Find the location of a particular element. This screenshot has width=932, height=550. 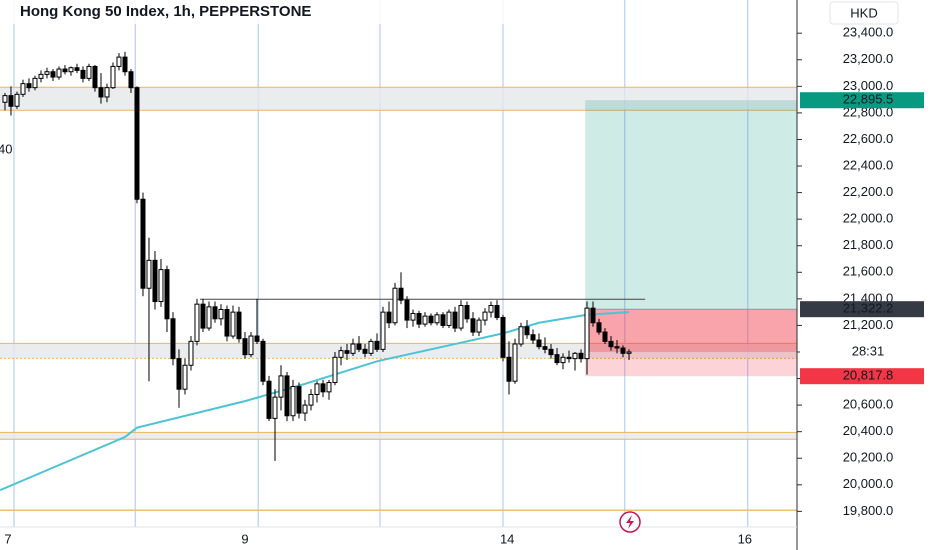

x-tick-label: 16 is located at coordinates (745, 538).